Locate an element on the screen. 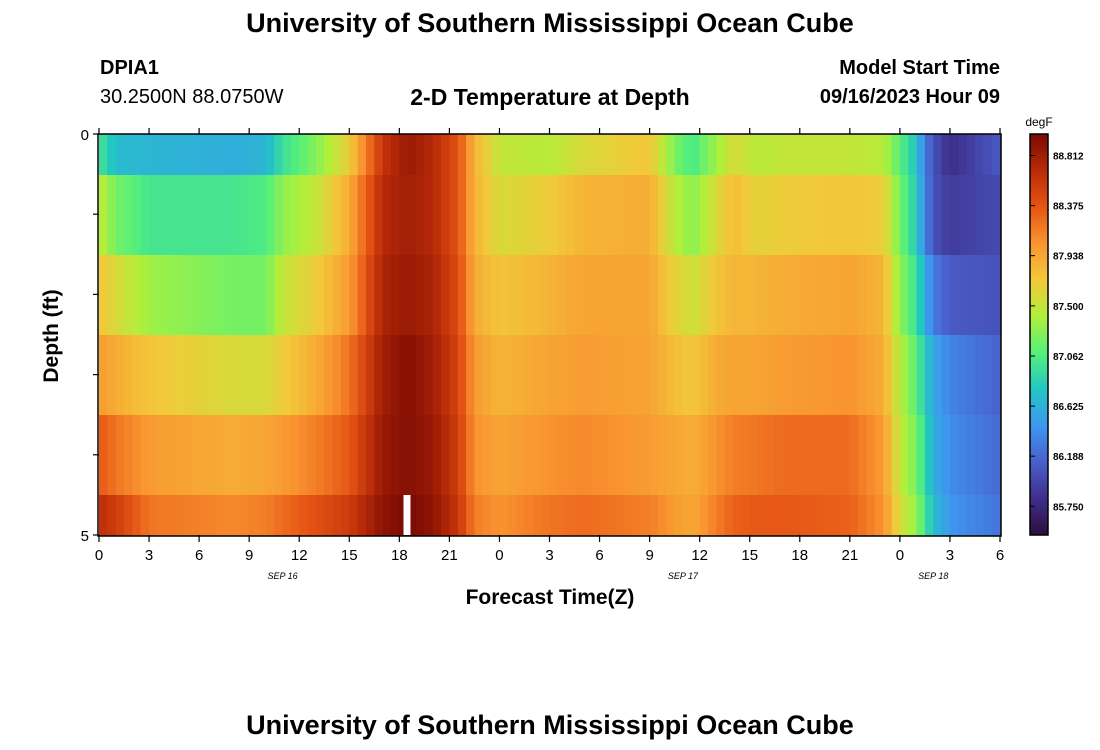 The width and height of the screenshot is (1100, 750). colorbar-tick-label: 85.750 is located at coordinates (1068, 507).